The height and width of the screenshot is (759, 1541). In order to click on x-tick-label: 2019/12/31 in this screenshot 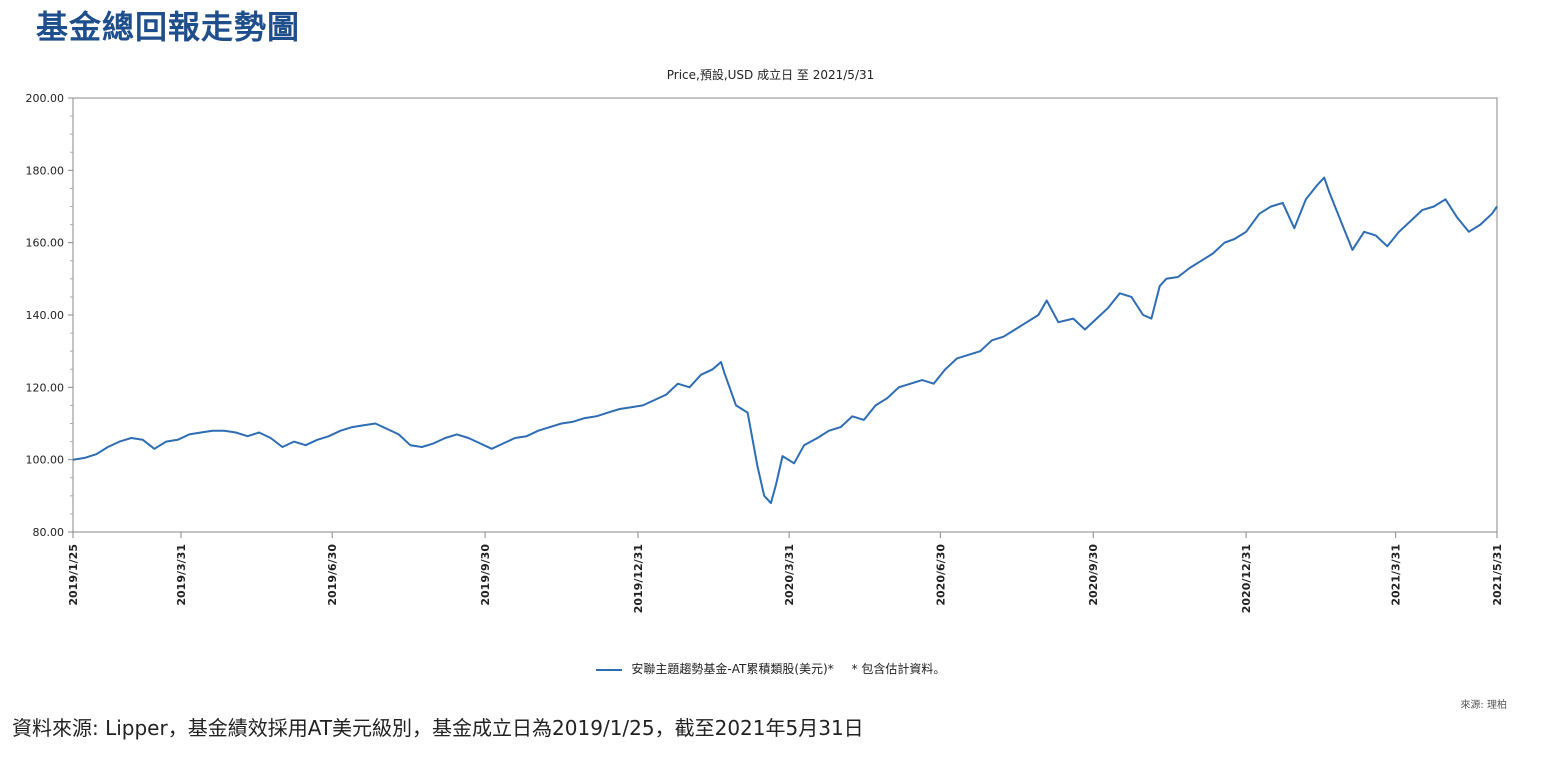, I will do `click(638, 578)`.